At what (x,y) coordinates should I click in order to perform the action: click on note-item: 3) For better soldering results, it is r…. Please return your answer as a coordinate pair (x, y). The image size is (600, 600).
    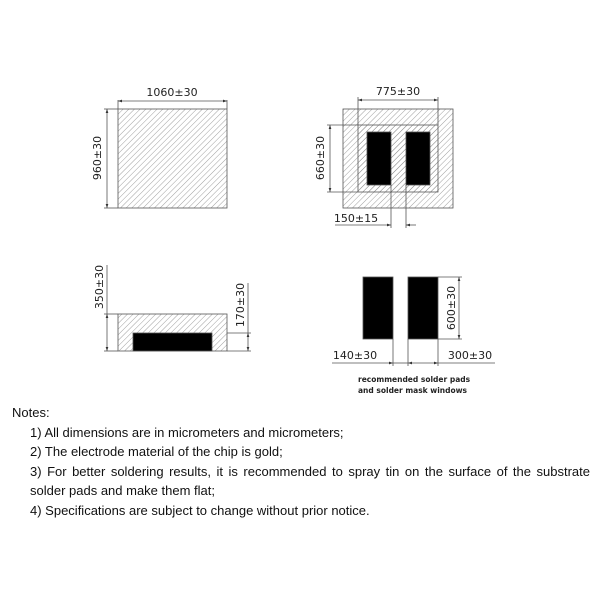
    Looking at the image, I should click on (310, 481).